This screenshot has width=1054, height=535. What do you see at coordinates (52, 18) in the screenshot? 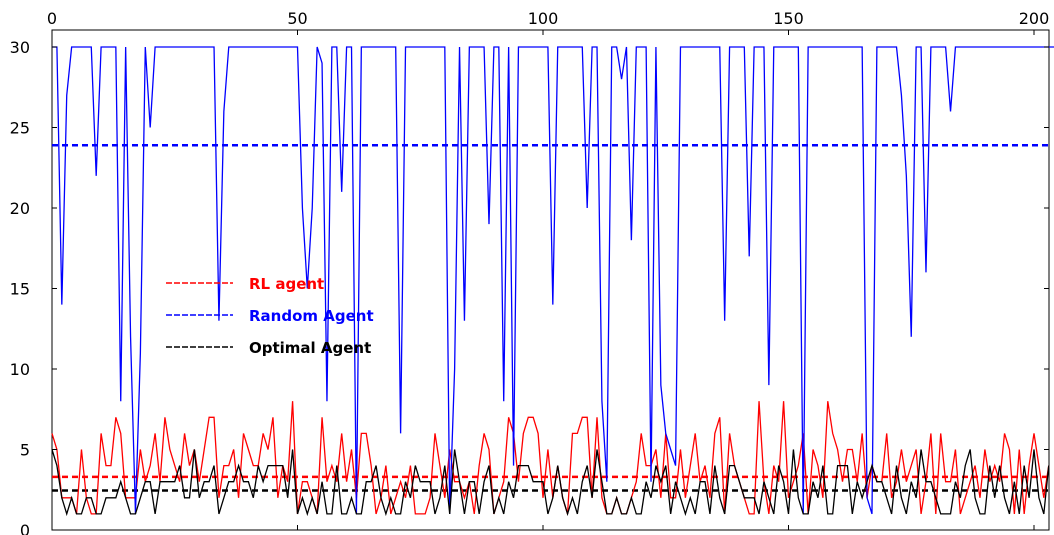
I see `x-tick-label: 0` at bounding box center [52, 18].